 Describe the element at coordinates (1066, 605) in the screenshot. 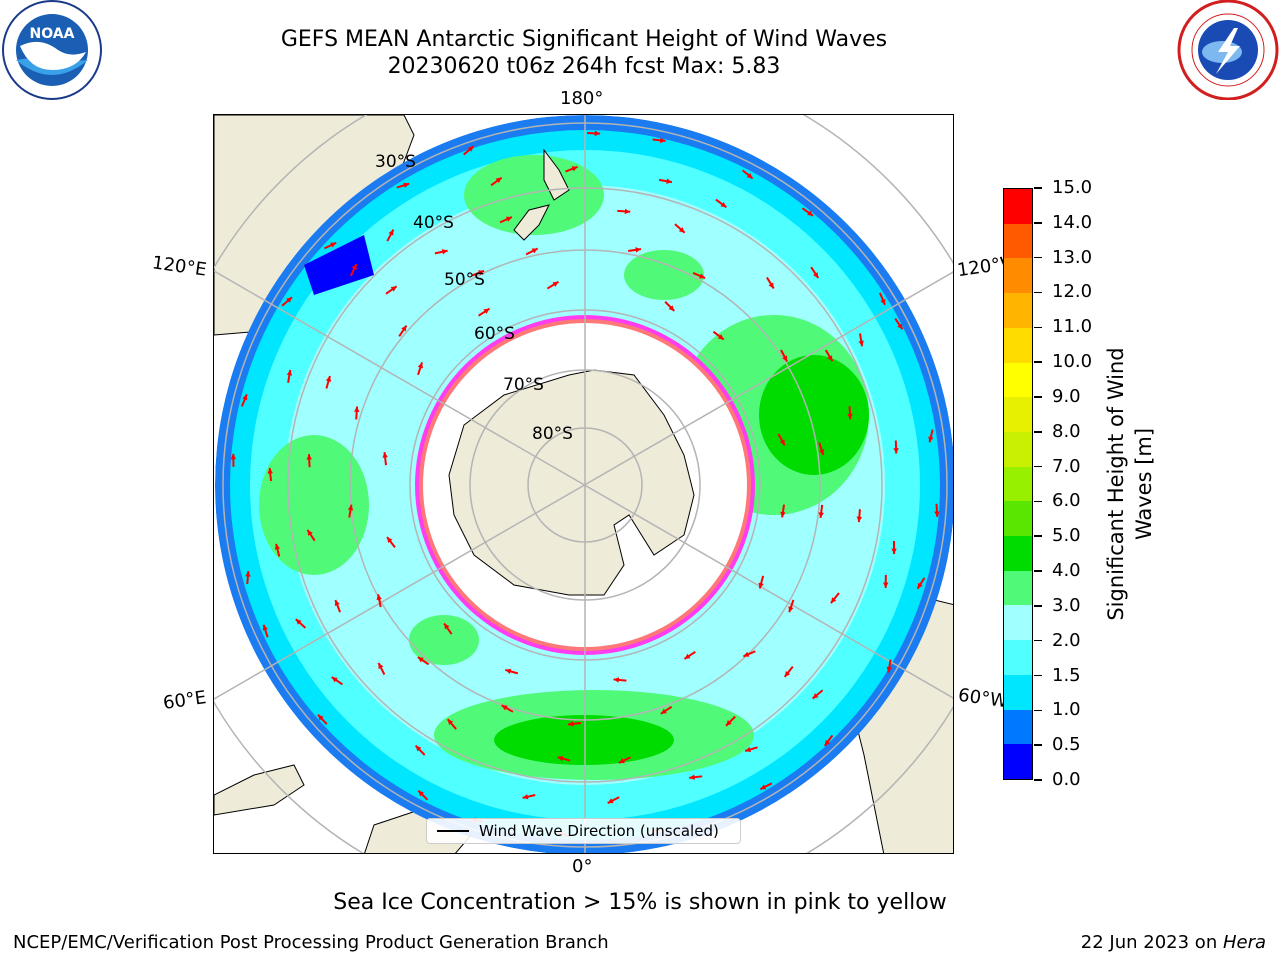

I see `colorbar-tick-label: 3.0` at that location.